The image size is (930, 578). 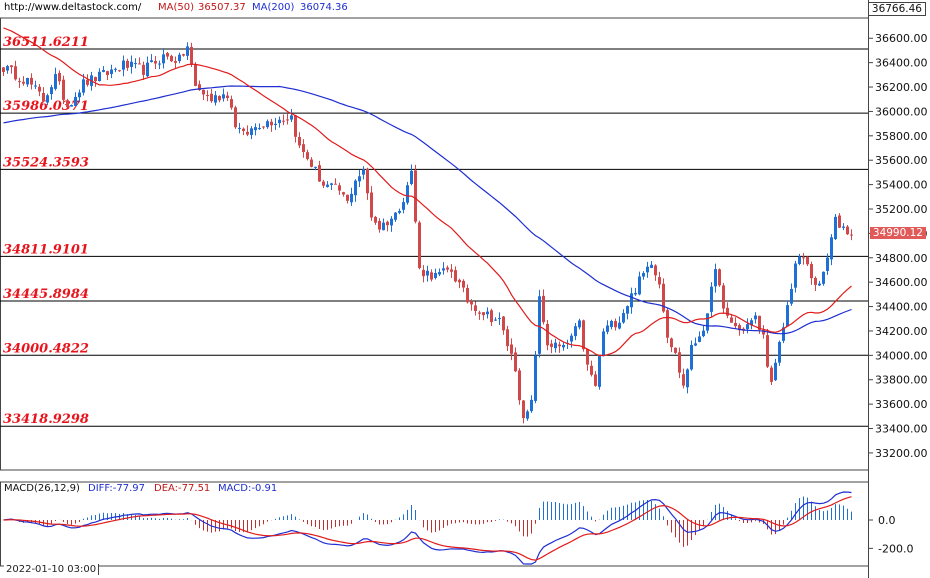 I want to click on site-url: http://www.deltastock.com/, so click(x=73, y=7).